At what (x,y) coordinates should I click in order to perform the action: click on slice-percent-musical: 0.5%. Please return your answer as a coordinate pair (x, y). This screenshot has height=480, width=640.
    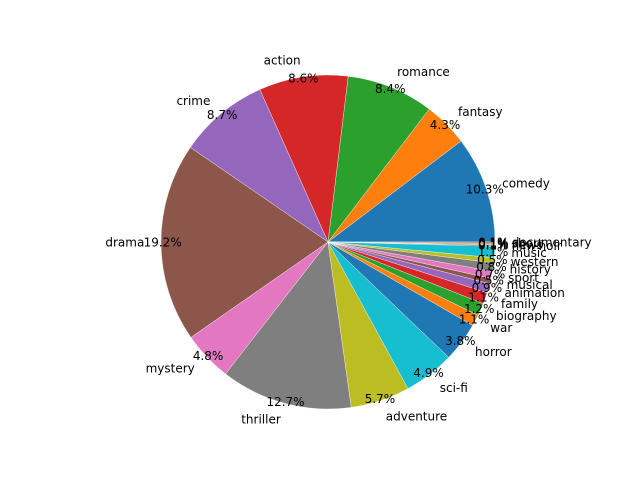
    Looking at the image, I should click on (488, 281).